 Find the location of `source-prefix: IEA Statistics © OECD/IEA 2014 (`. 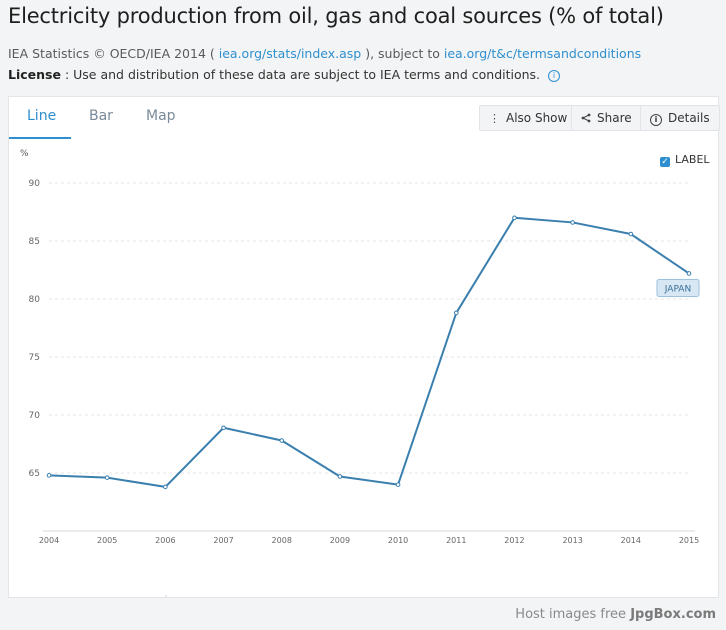

source-prefix: IEA Statistics © OECD/IEA 2014 ( is located at coordinates (113, 53).